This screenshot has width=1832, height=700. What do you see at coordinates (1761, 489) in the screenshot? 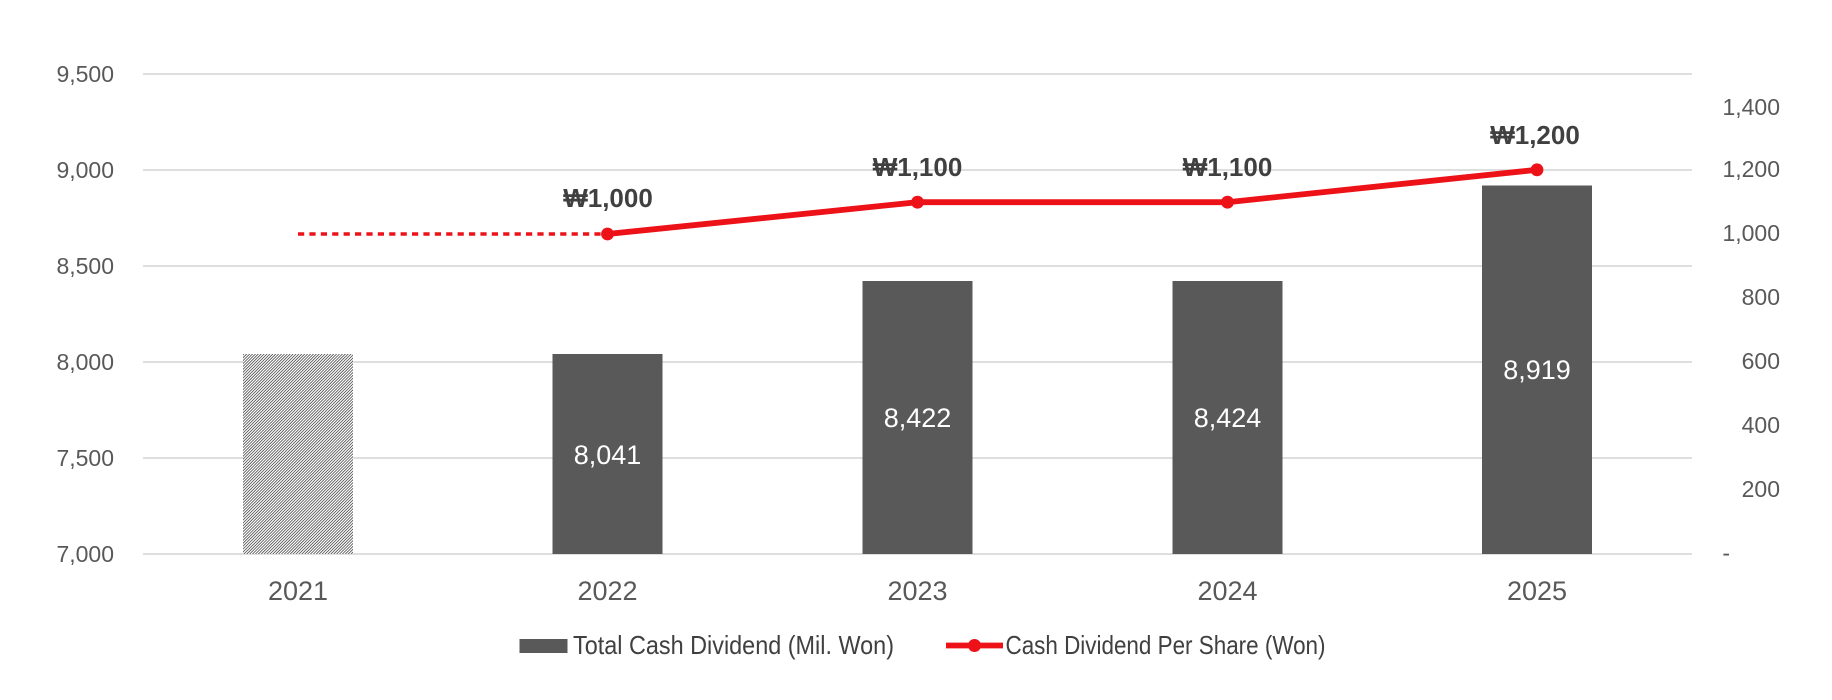
I see `svg-text: 200` at bounding box center [1761, 489].